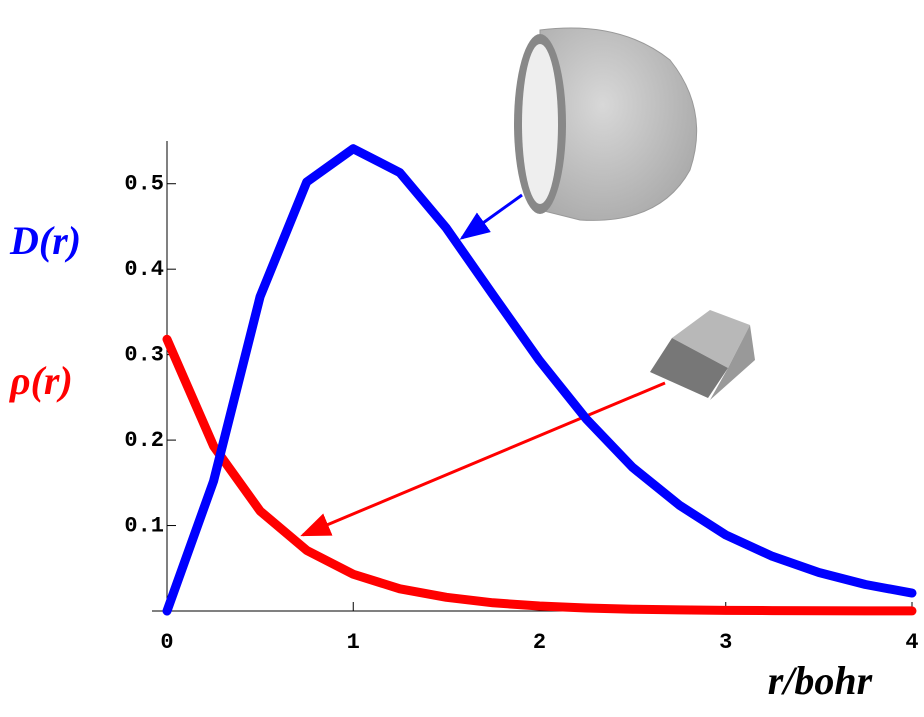 This screenshot has height=717, width=924. Describe the element at coordinates (911, 642) in the screenshot. I see `x-tick-label: 4` at that location.